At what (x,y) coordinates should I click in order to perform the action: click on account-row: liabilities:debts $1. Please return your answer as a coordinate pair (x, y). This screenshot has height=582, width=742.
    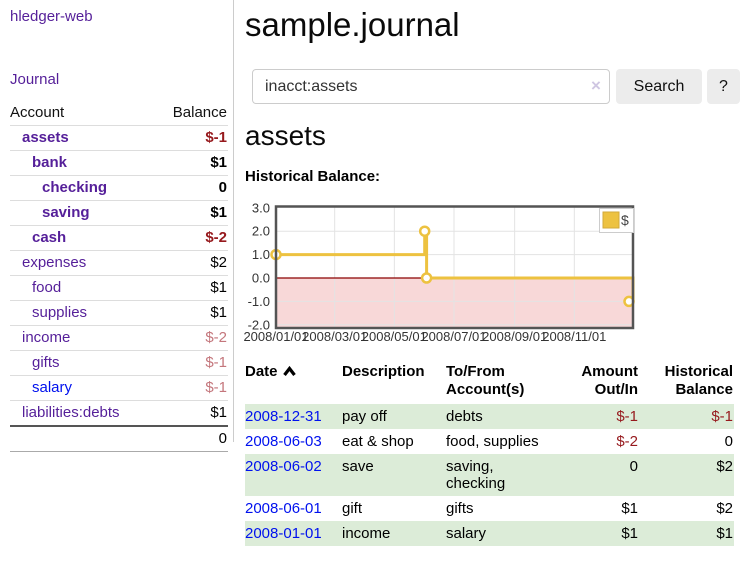
    Looking at the image, I should click on (119, 412).